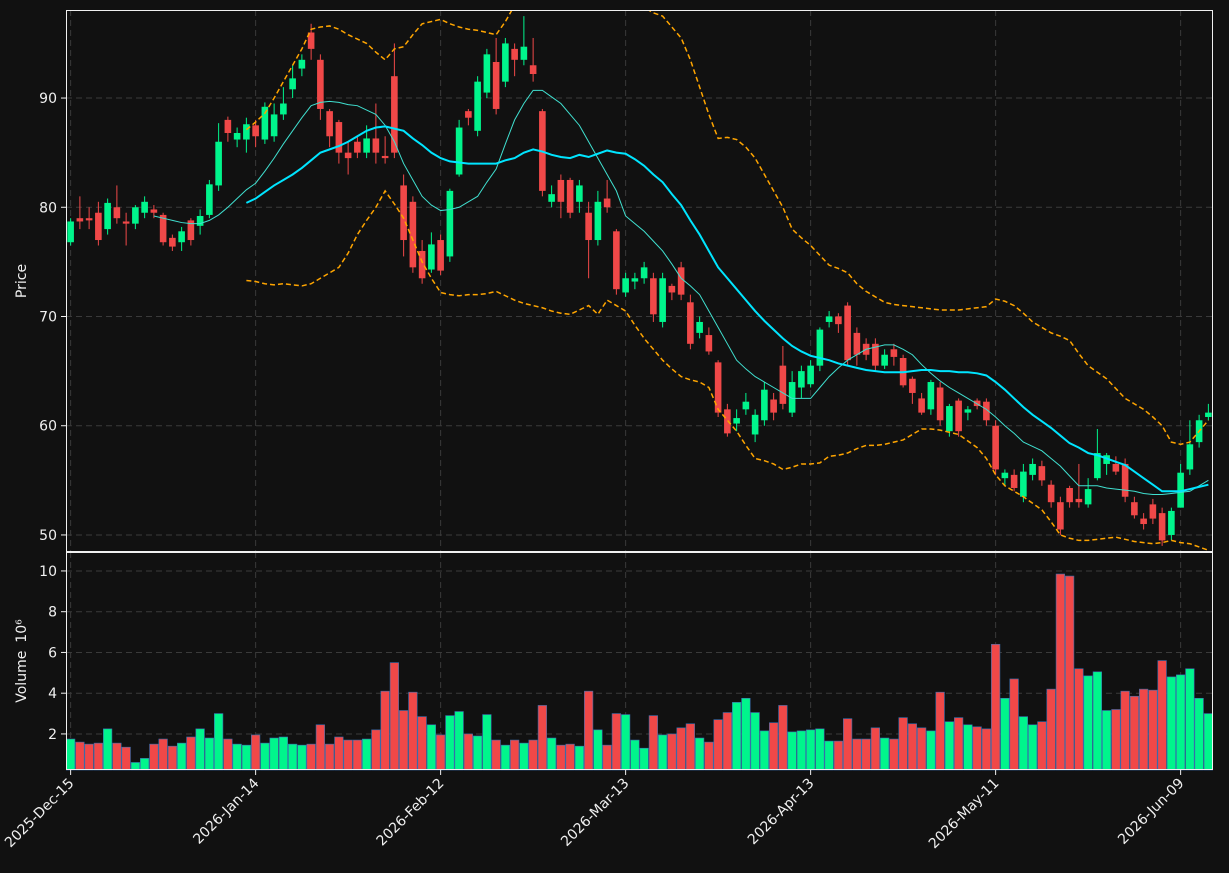 Image resolution: width=1229 pixels, height=873 pixels. Describe the element at coordinates (1151, 812) in the screenshot. I see `x-tick-label: 2026-Jun-09` at that location.